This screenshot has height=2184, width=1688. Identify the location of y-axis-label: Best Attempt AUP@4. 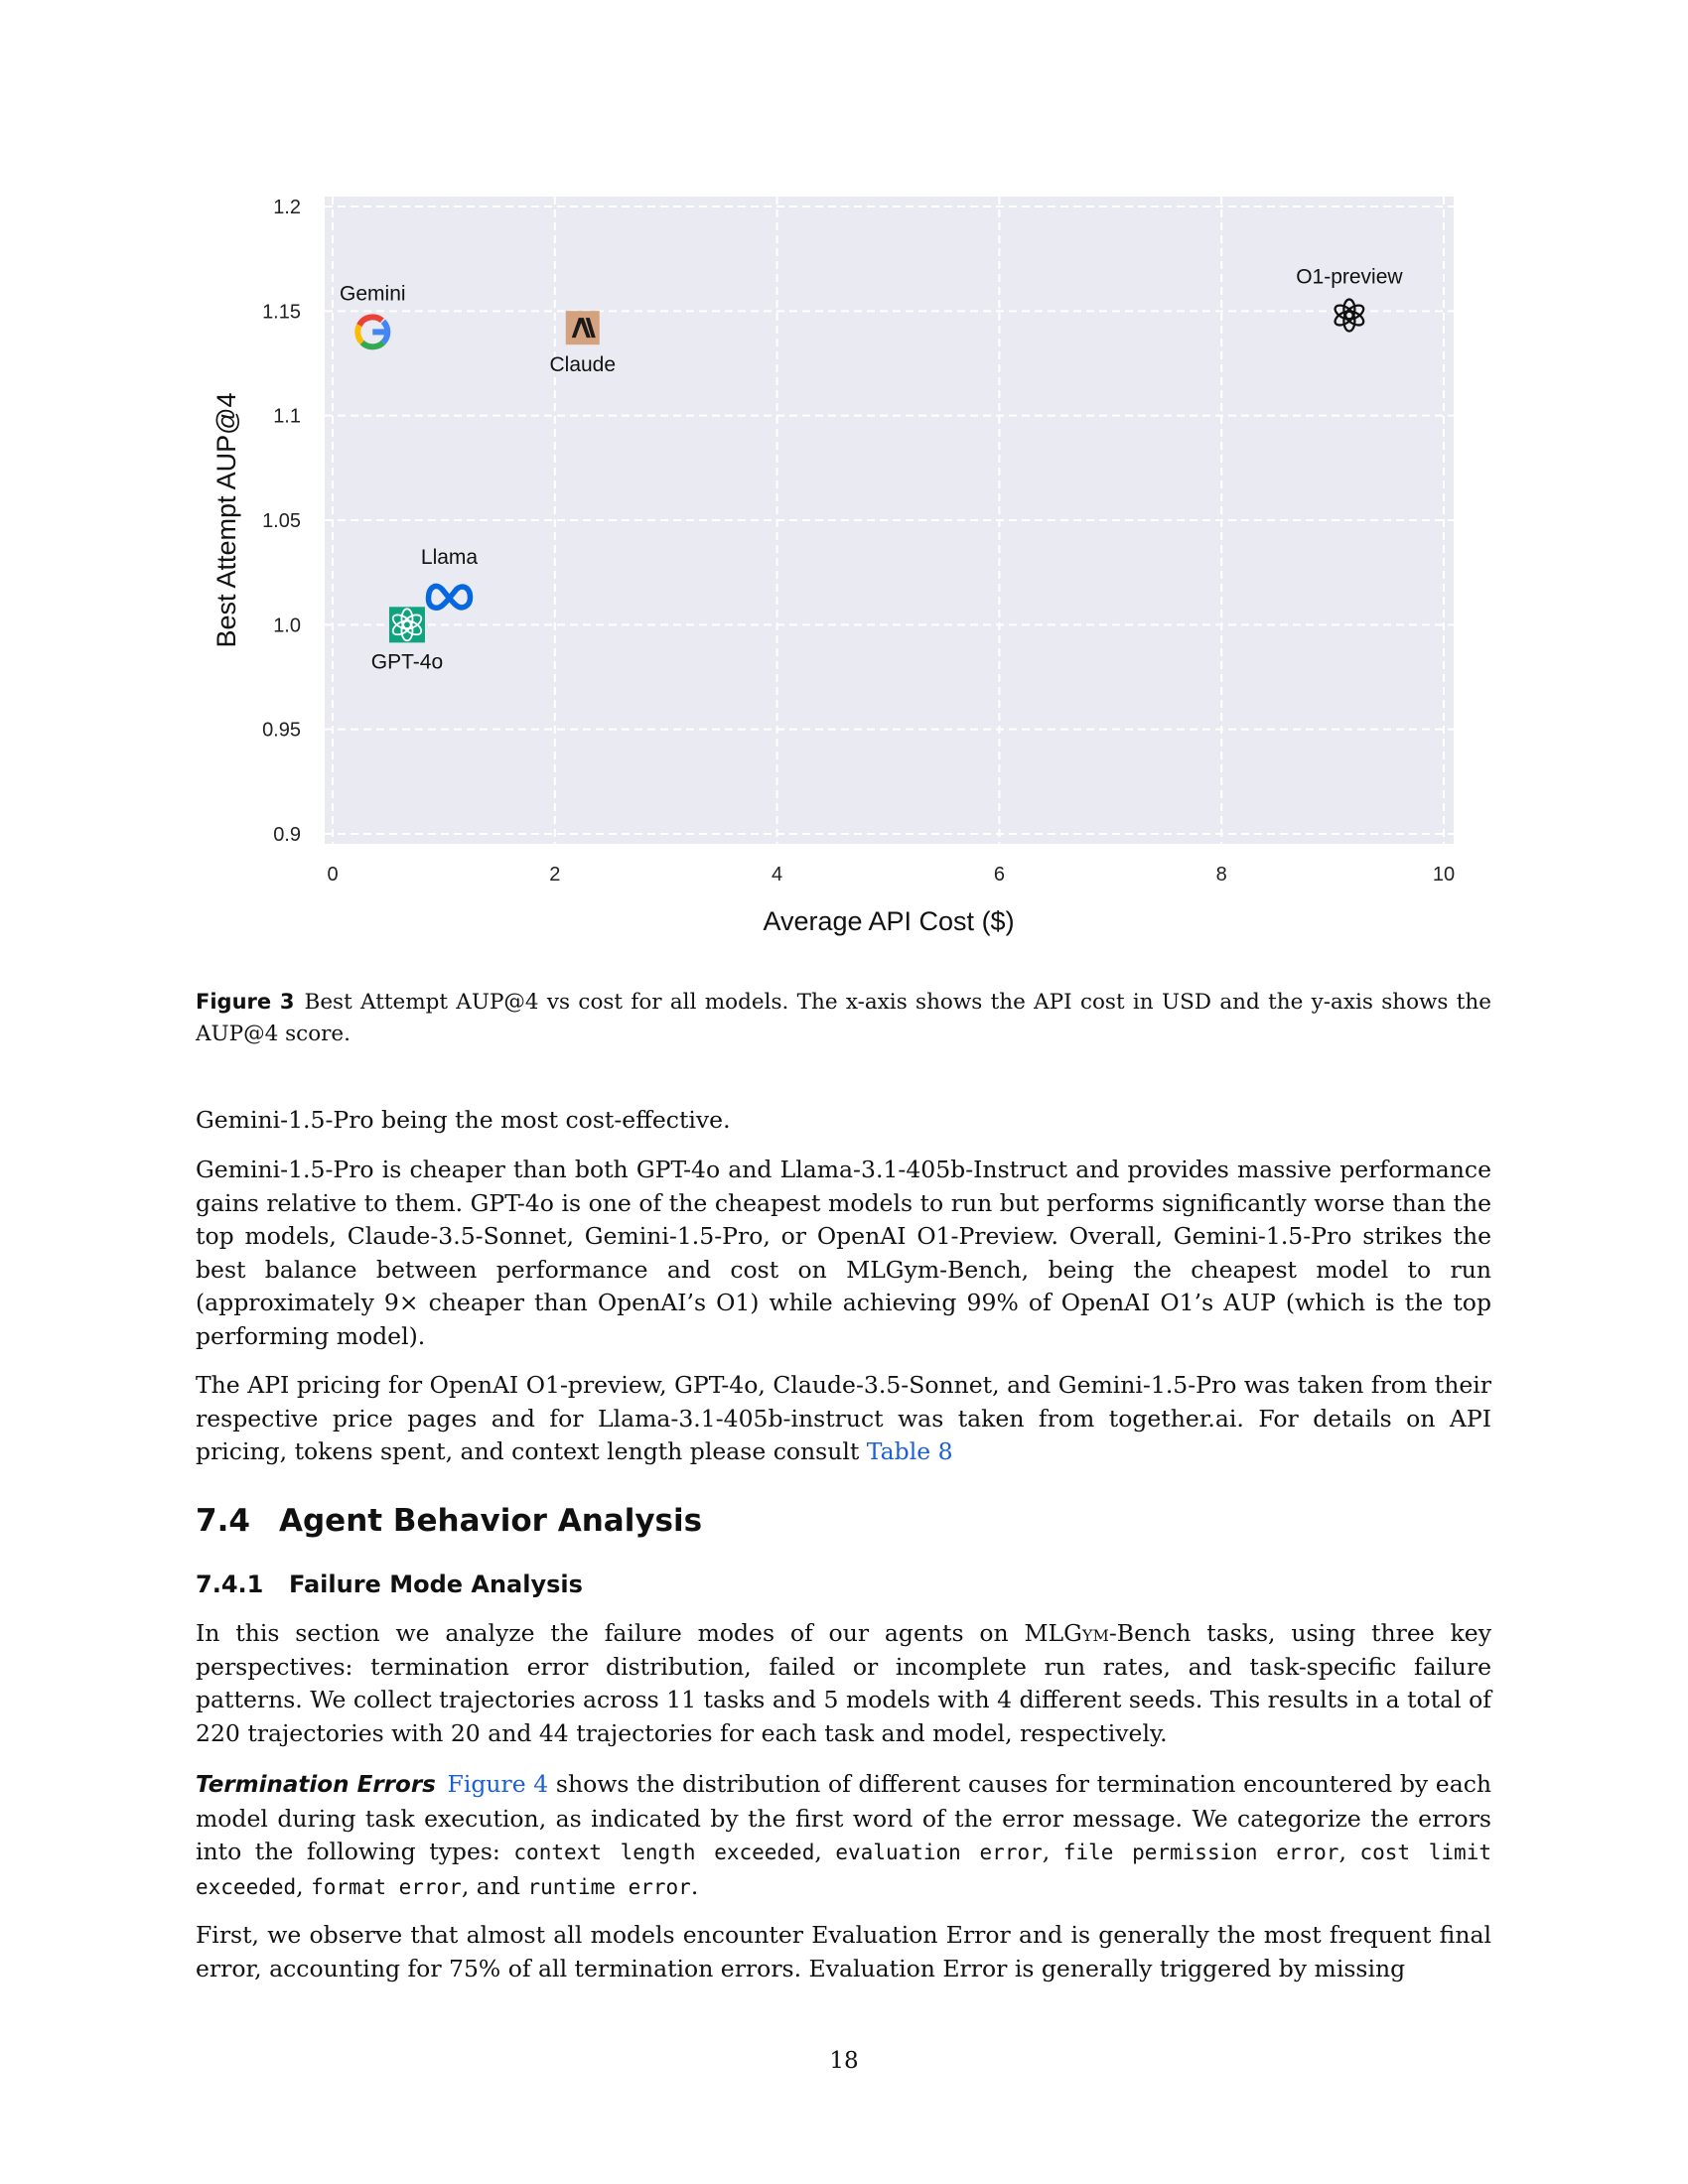
(226, 519).